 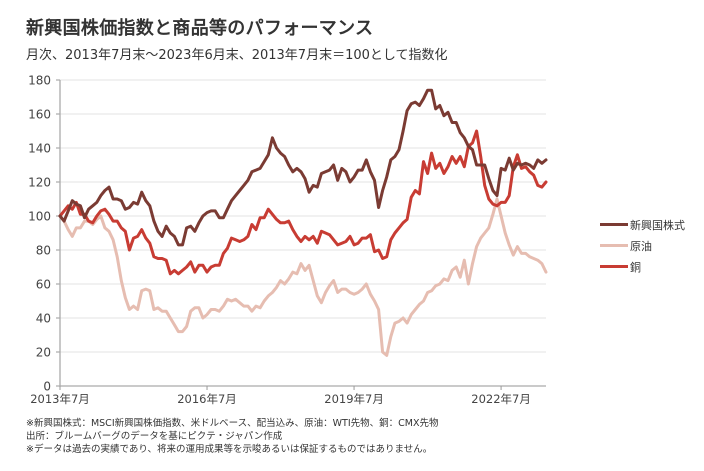 What do you see at coordinates (43, 319) in the screenshot?
I see `y-tick-label: 40` at bounding box center [43, 319].